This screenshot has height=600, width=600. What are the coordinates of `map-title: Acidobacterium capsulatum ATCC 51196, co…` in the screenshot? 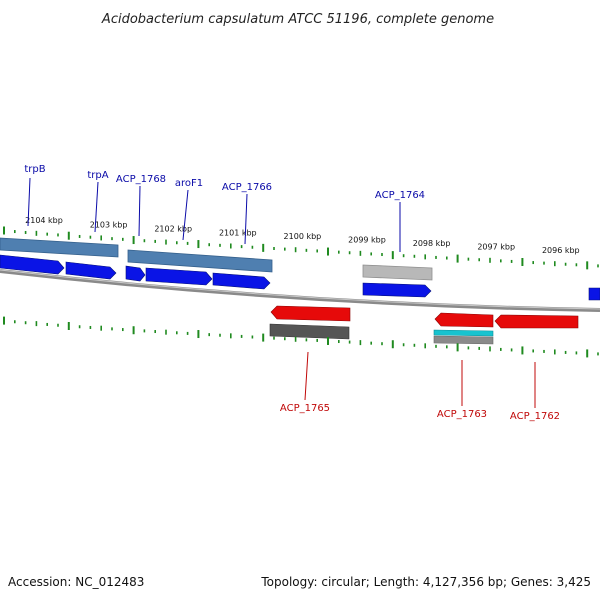 It's located at (297, 19).